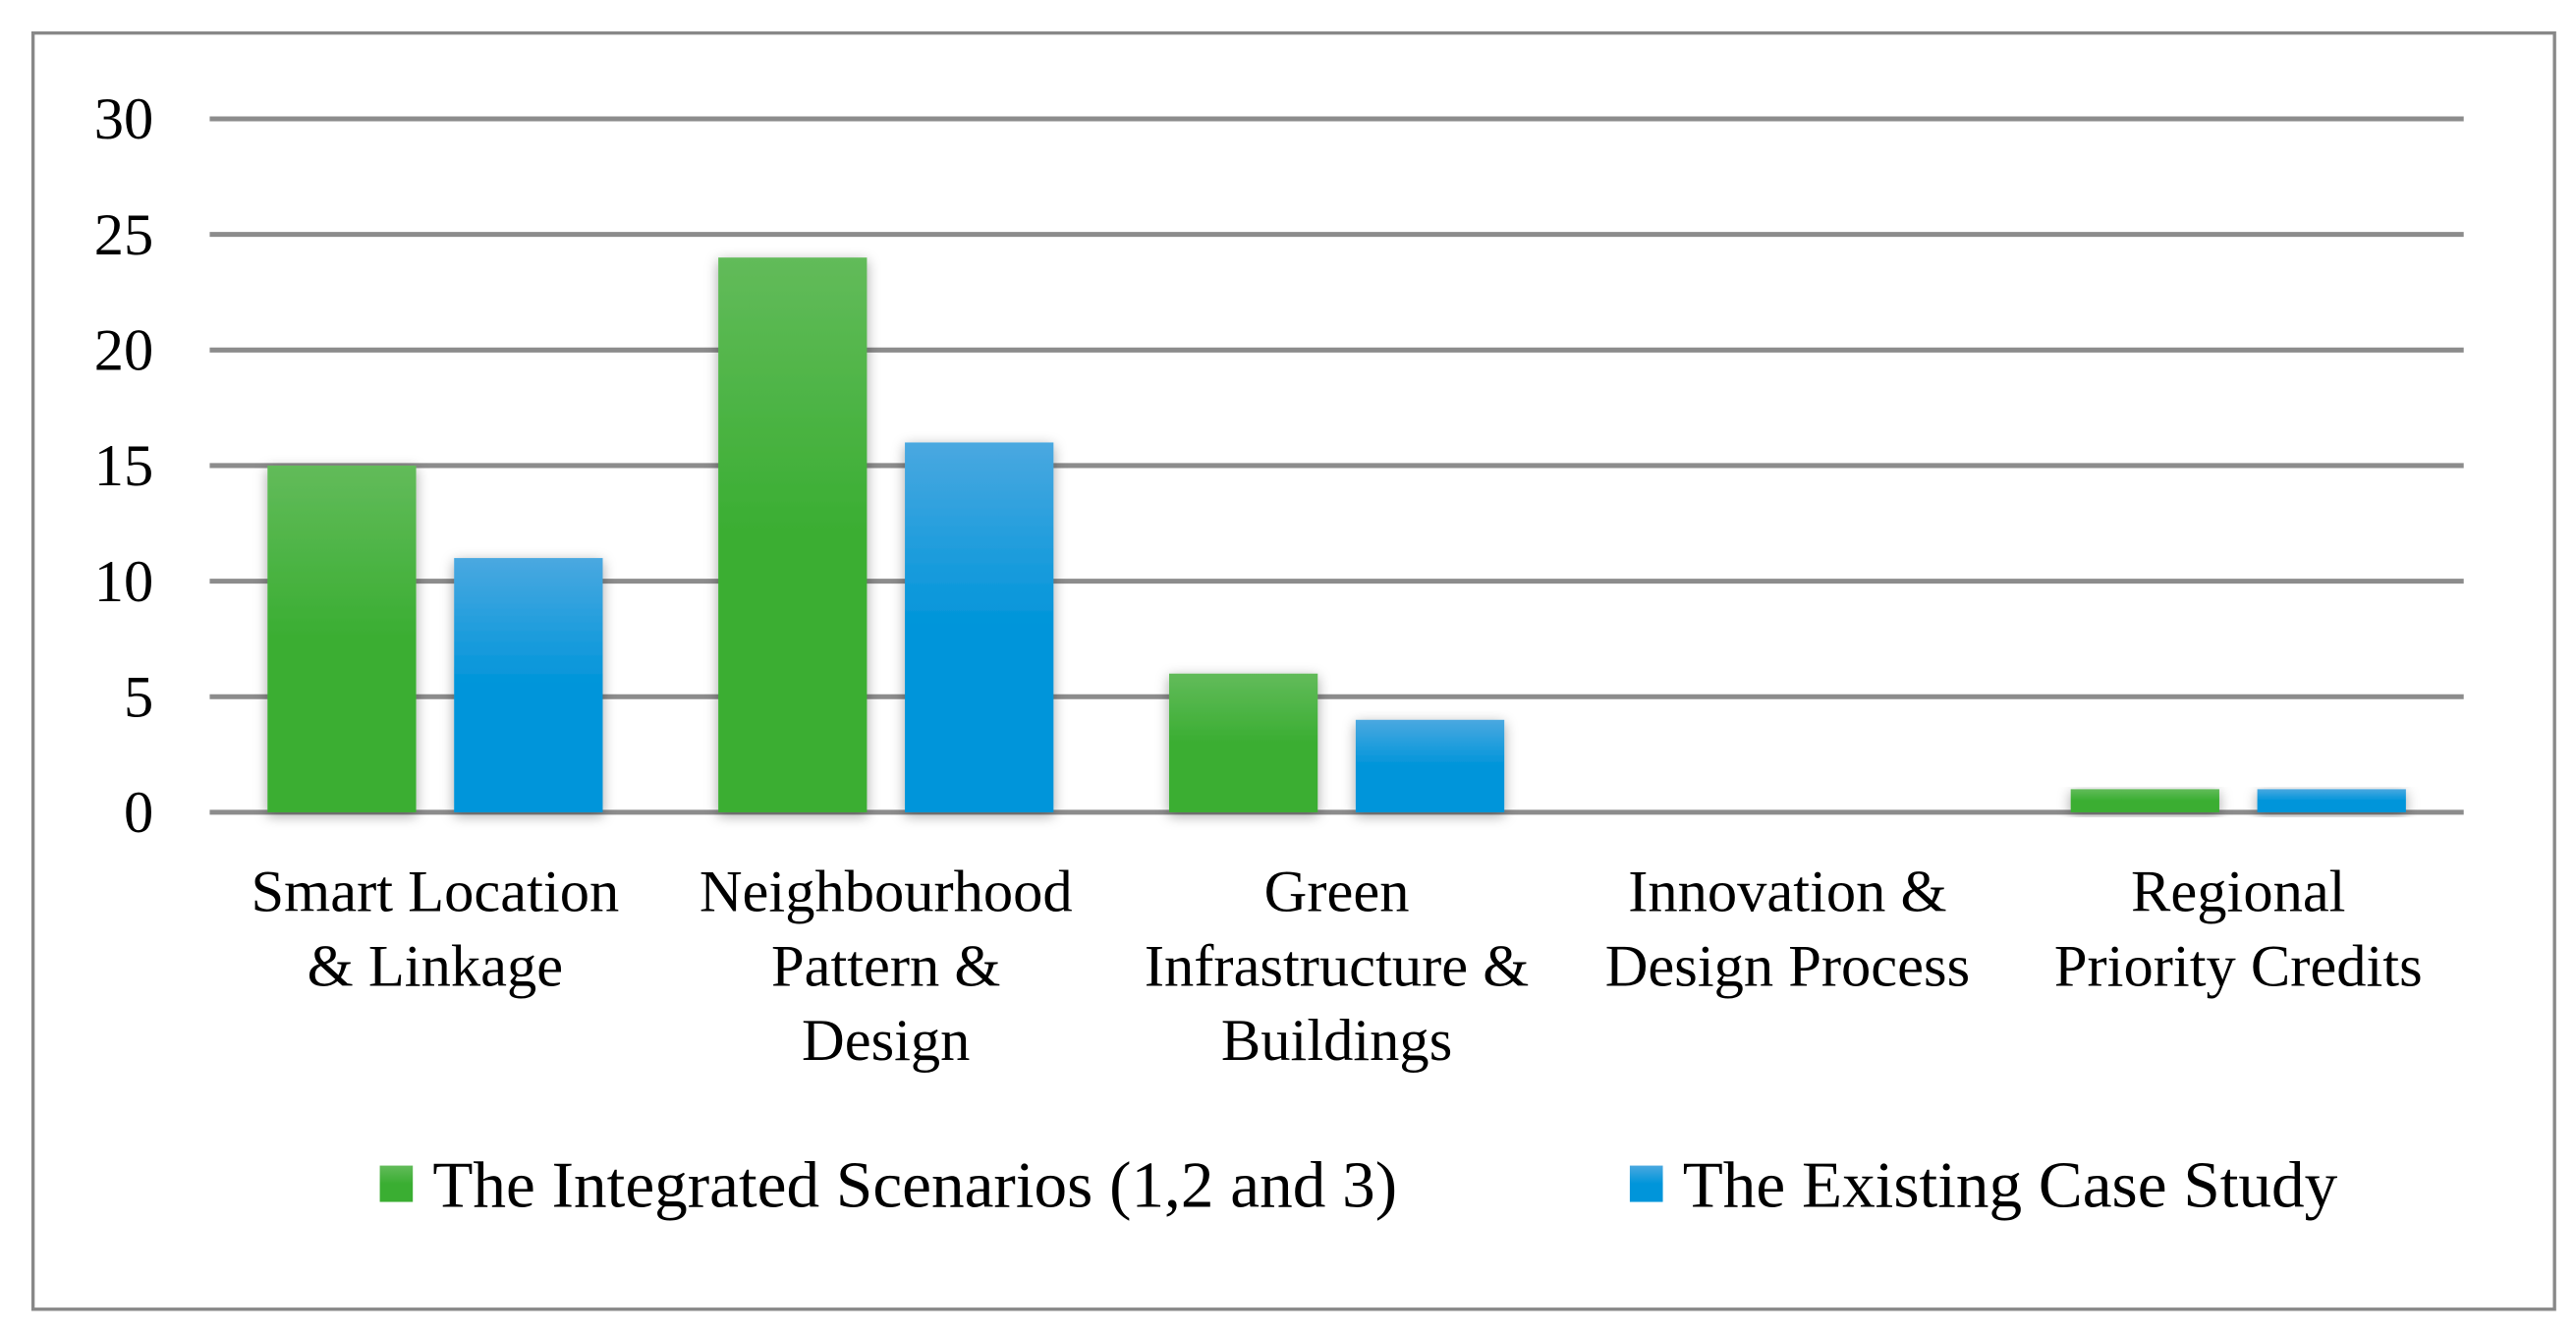 The height and width of the screenshot is (1334, 2576). I want to click on x-category-label: Smart Location, so click(436, 892).